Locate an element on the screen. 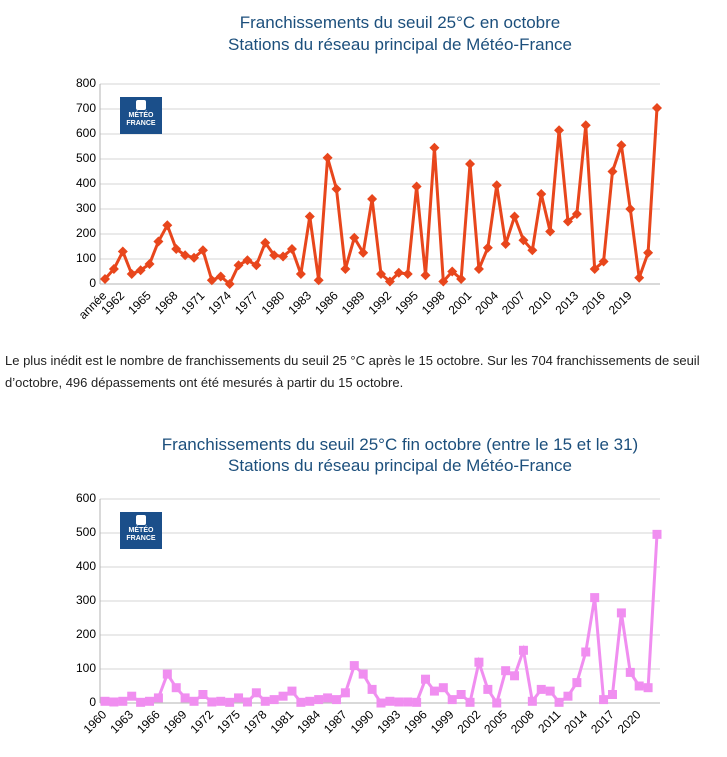 The height and width of the screenshot is (757, 727). chart-title: Franchissements du seuil 25°C en octobre is located at coordinates (400, 22).